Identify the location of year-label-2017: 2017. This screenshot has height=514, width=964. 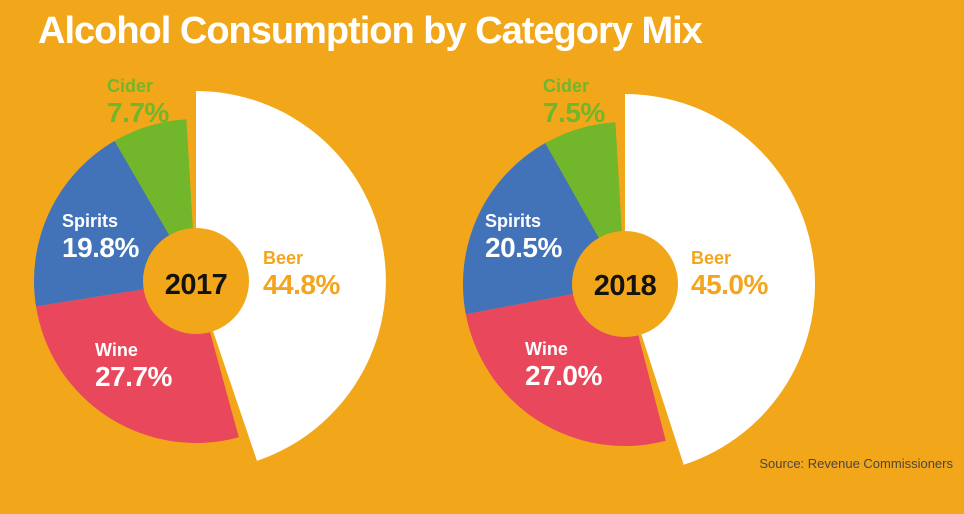
(196, 285).